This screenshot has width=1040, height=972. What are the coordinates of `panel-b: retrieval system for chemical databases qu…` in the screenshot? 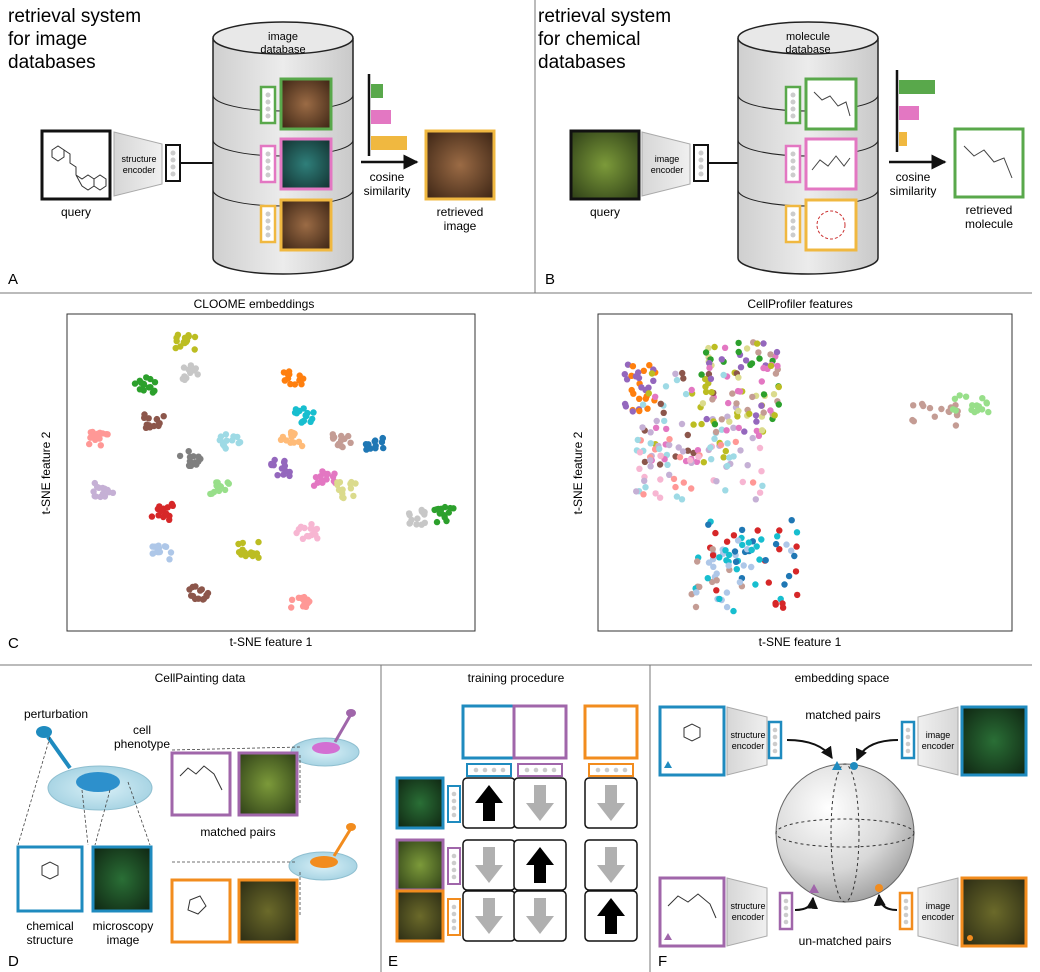 It's located at (781, 147).